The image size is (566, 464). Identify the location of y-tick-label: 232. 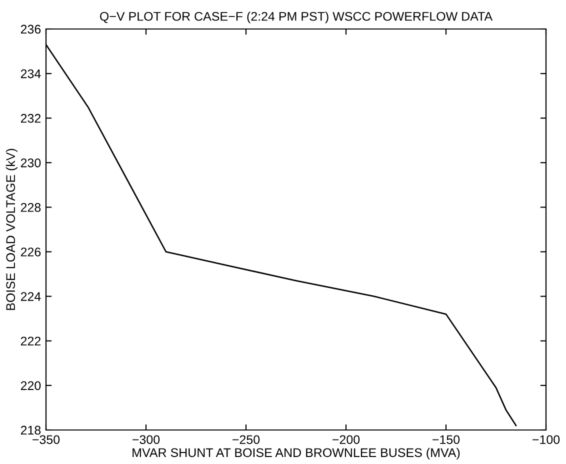
(30, 118).